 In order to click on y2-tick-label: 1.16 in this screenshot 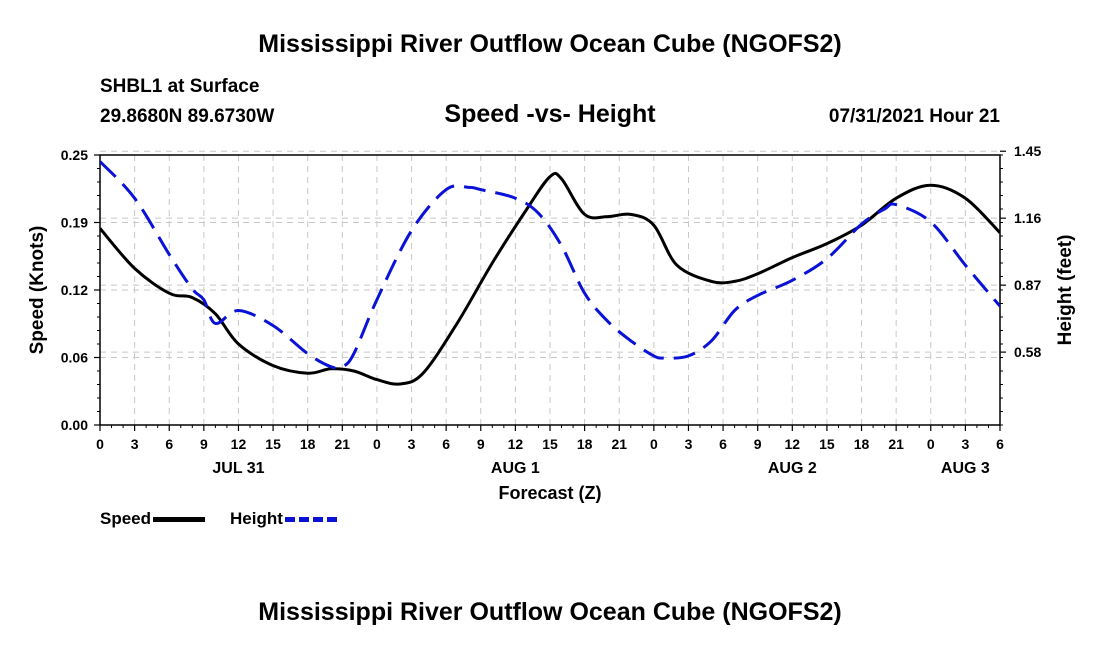, I will do `click(1027, 218)`.